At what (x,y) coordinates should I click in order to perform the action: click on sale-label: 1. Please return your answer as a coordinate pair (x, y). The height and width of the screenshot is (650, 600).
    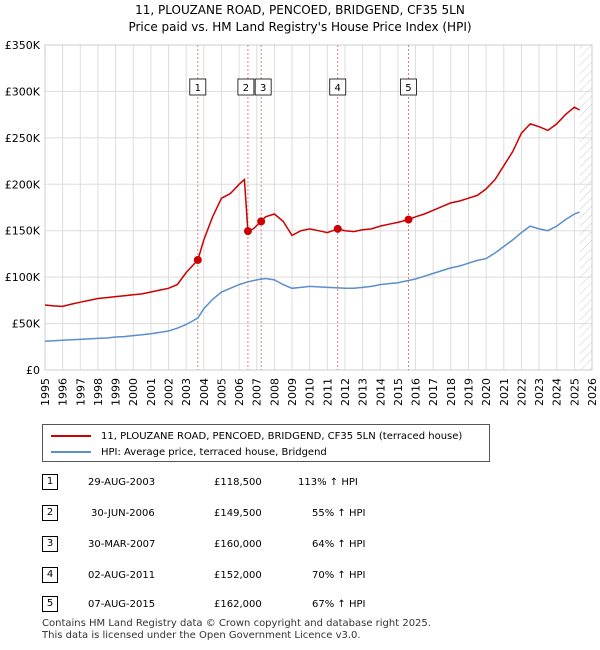
    Looking at the image, I should click on (198, 88).